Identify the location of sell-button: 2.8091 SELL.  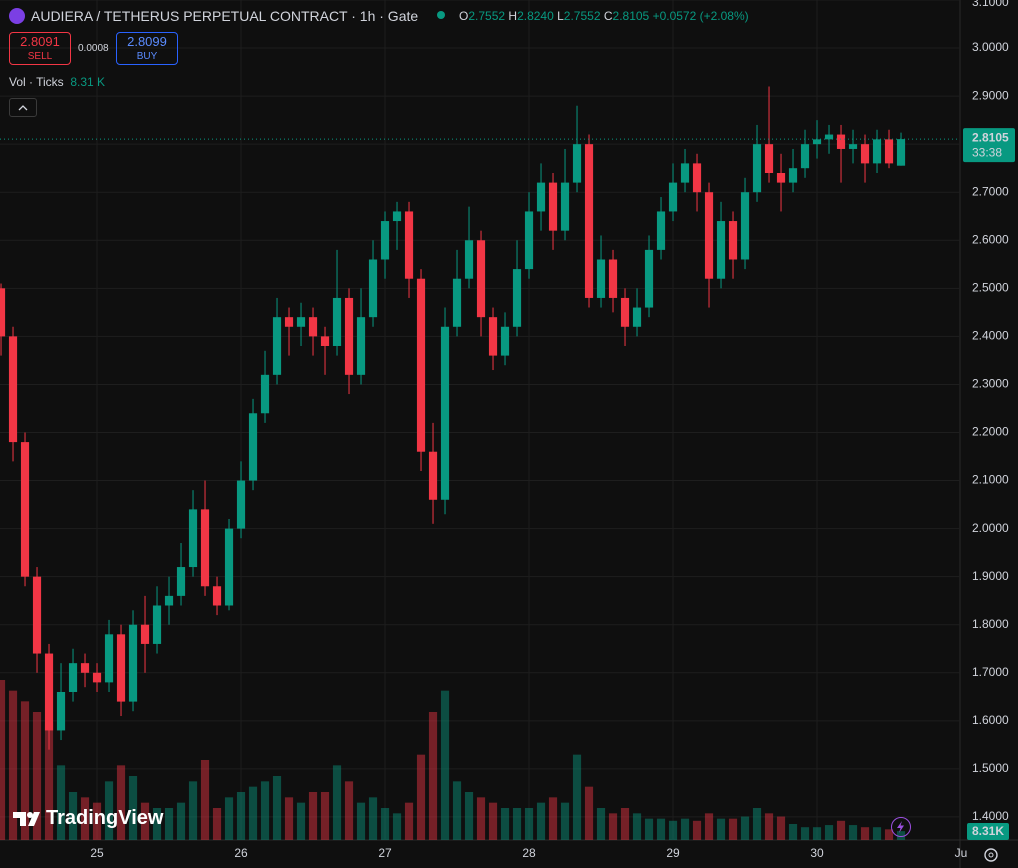
(40, 48).